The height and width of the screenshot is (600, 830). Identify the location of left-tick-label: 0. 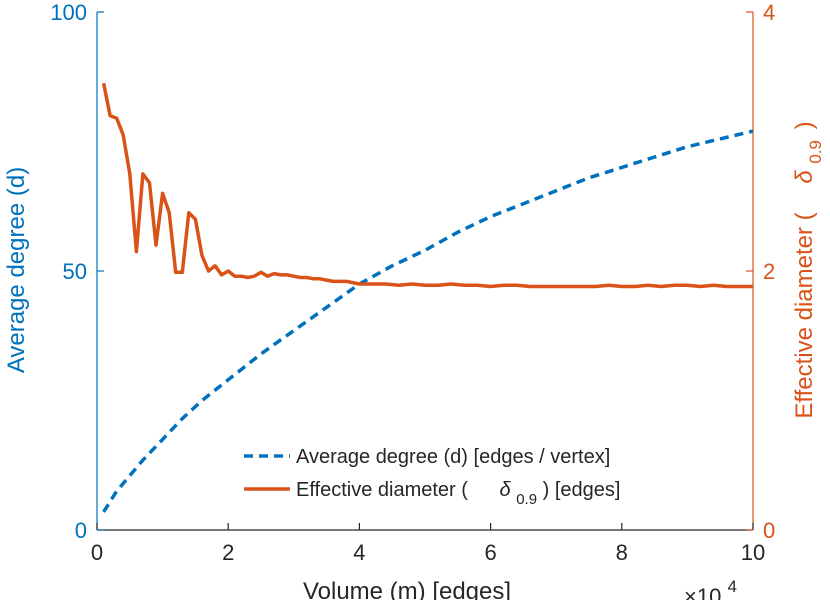
(81, 530).